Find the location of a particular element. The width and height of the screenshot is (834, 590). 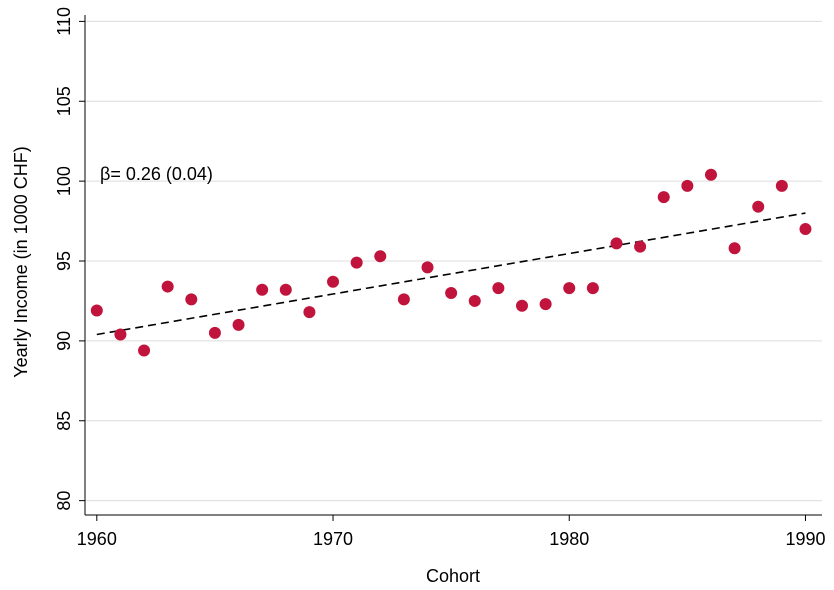

y-tick-label: 80 is located at coordinates (64, 501).